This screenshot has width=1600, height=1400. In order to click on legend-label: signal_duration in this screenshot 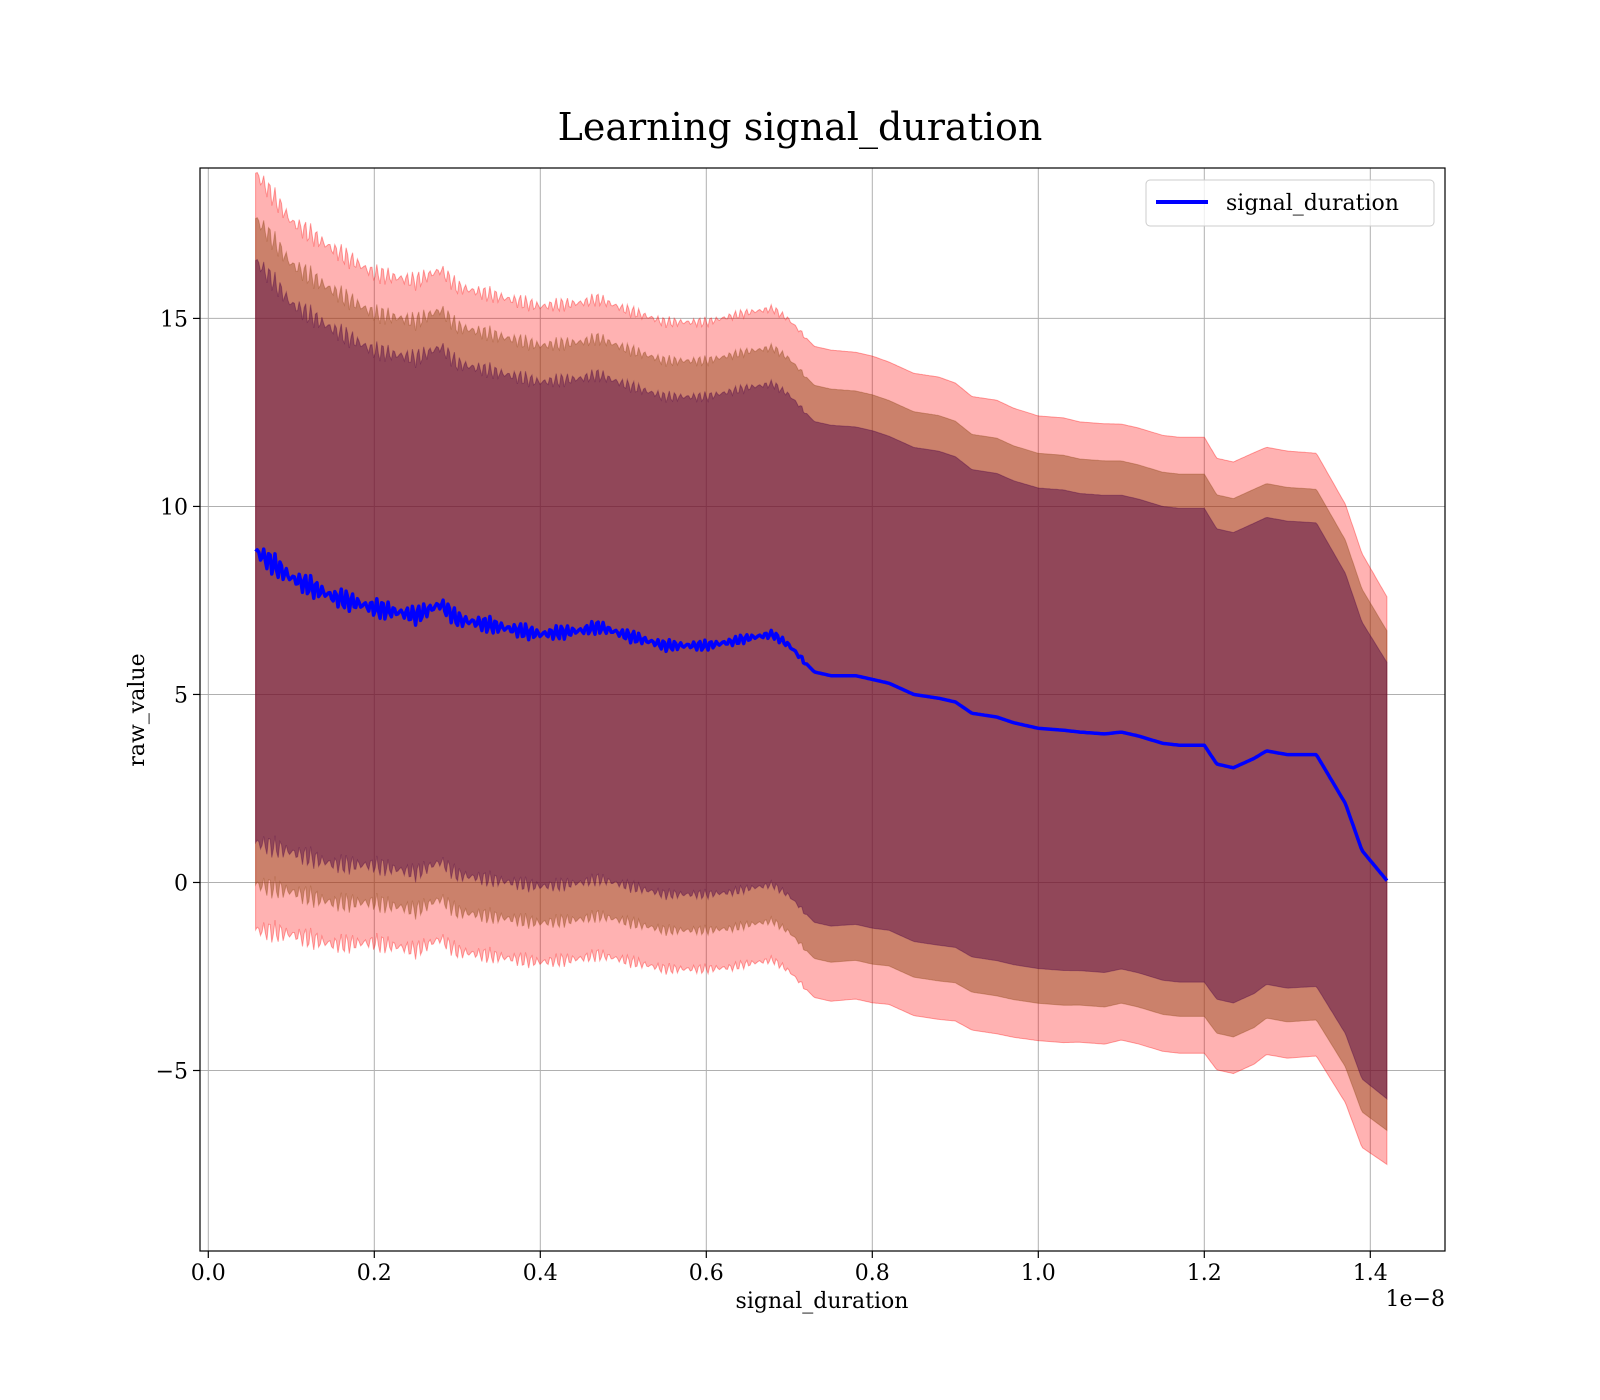, I will do `click(1312, 203)`.